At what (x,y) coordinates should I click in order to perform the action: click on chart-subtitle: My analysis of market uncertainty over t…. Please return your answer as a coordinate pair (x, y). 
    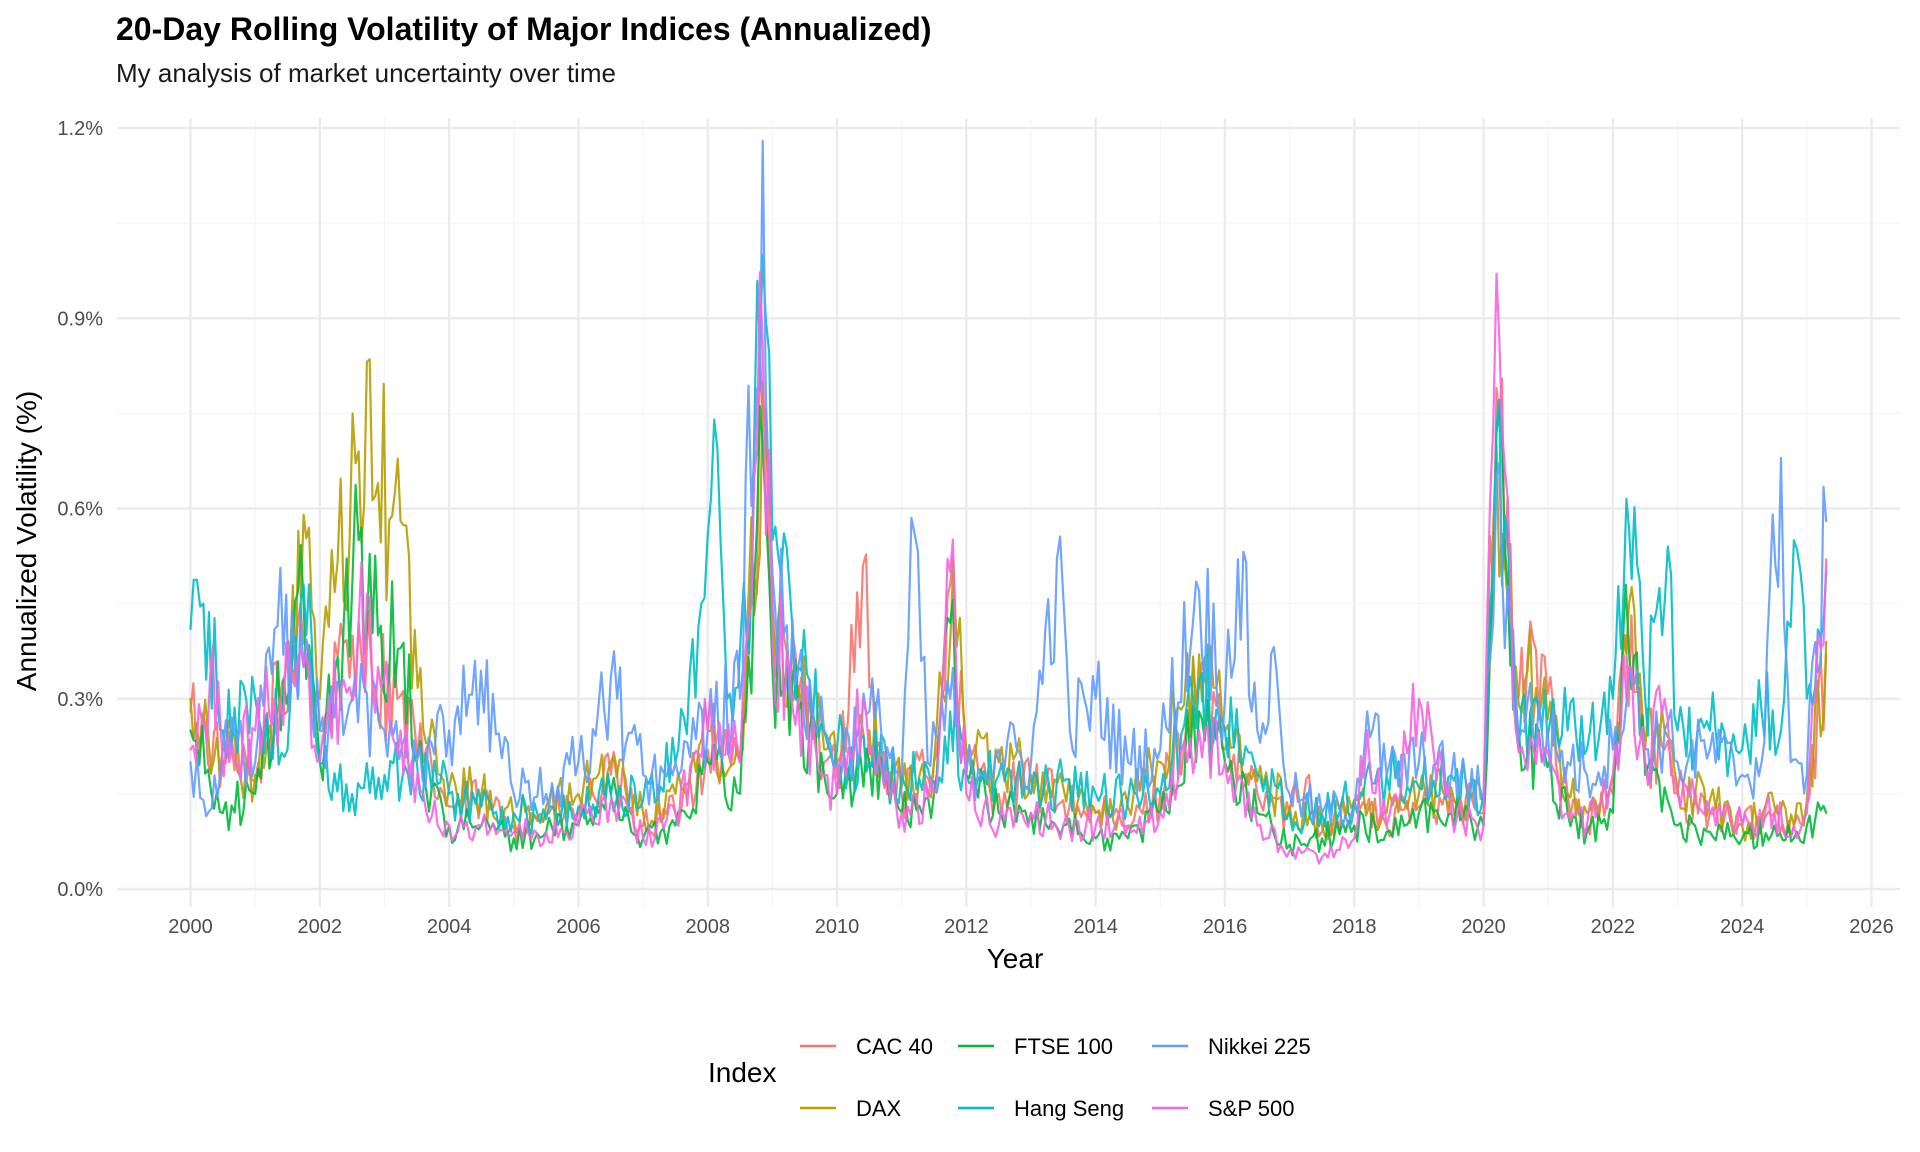
    Looking at the image, I should click on (366, 73).